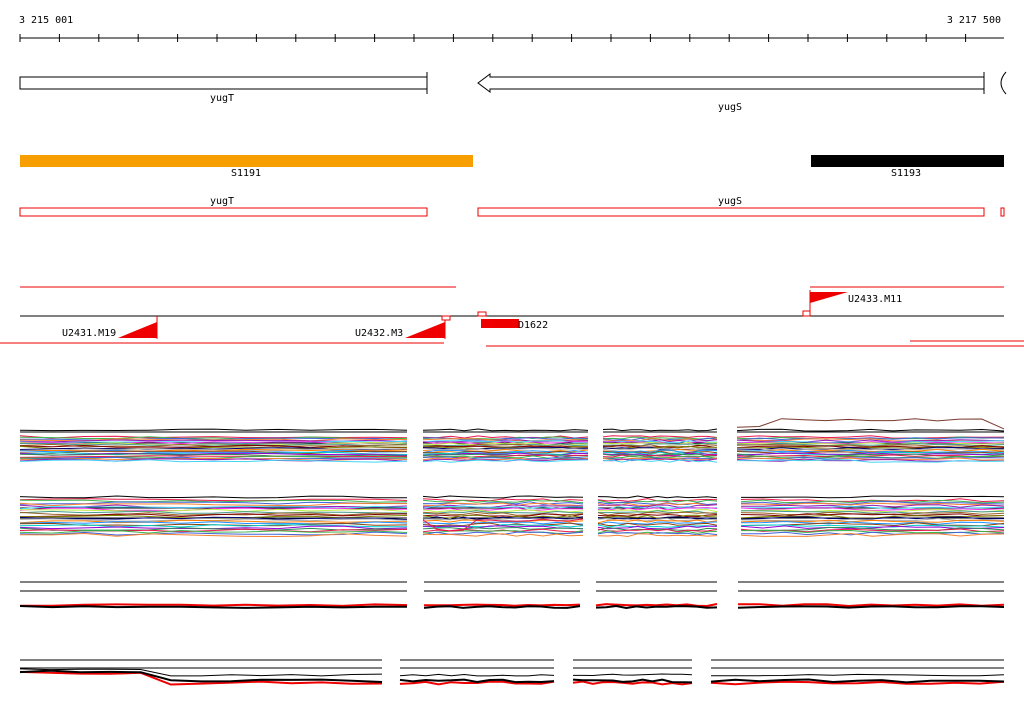 Image resolution: width=1024 pixels, height=714 pixels. What do you see at coordinates (1002, 212) in the screenshot?
I see `gene-outline-partial` at bounding box center [1002, 212].